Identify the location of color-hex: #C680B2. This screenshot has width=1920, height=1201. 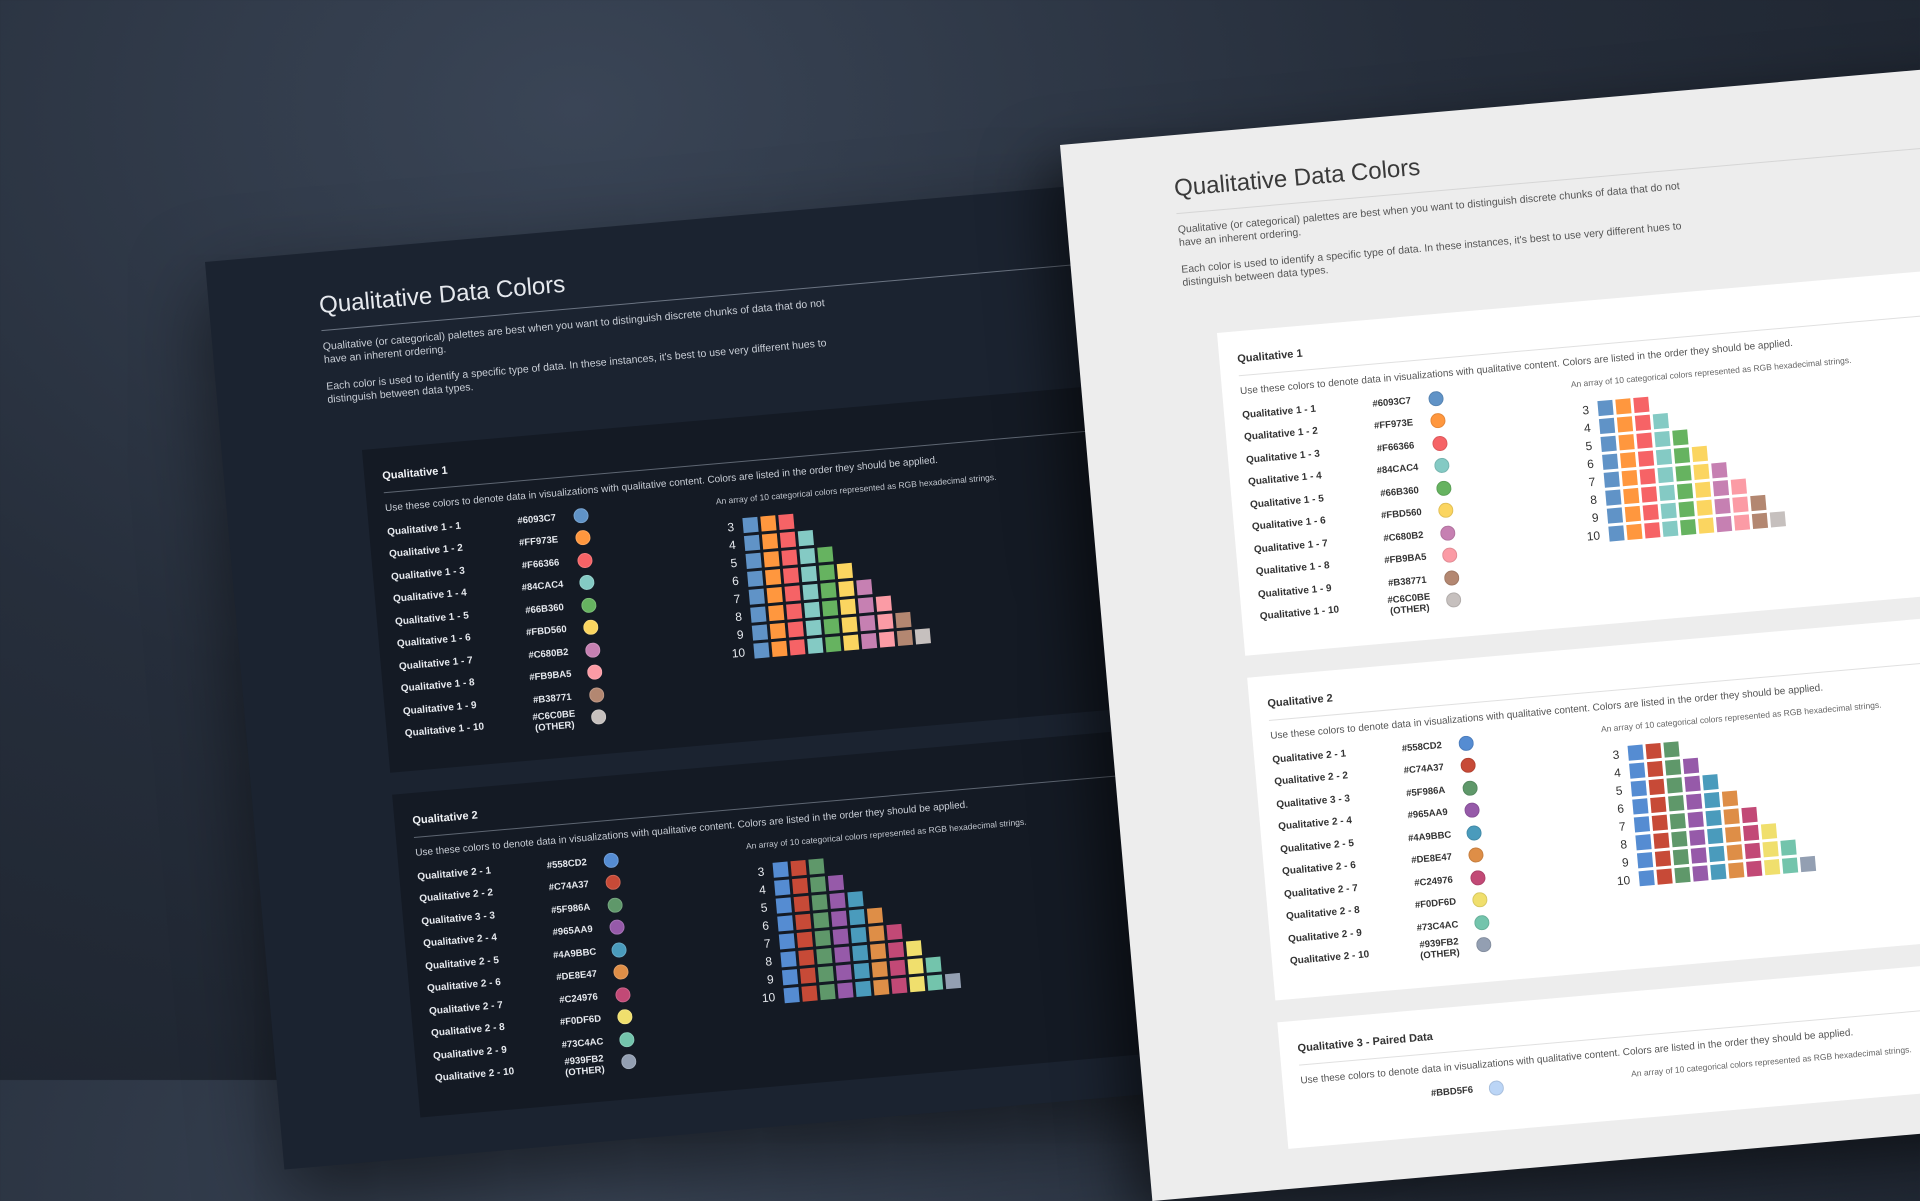
(1403, 537).